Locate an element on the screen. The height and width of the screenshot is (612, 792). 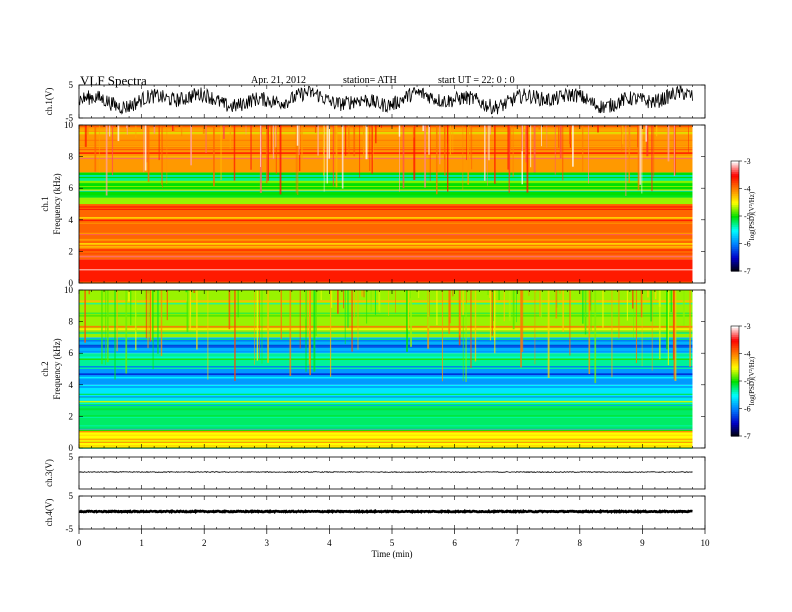
y-tick-label: 6 is located at coordinates (71, 353).